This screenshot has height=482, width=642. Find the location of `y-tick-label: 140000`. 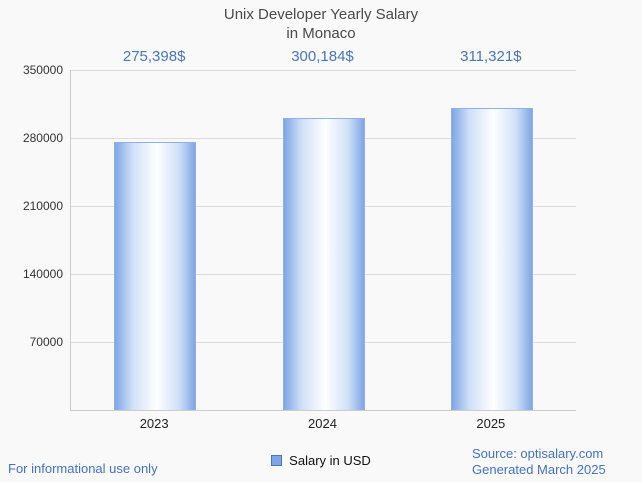

y-tick-label: 140000 is located at coordinates (42, 274).